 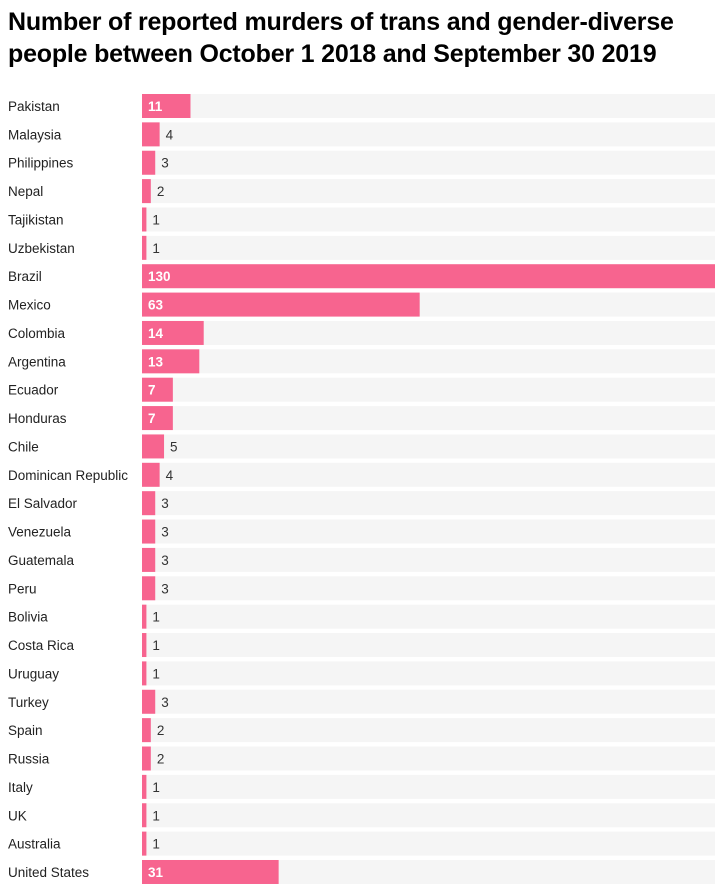 What do you see at coordinates (22, 588) in the screenshot?
I see `category-label: Peru` at bounding box center [22, 588].